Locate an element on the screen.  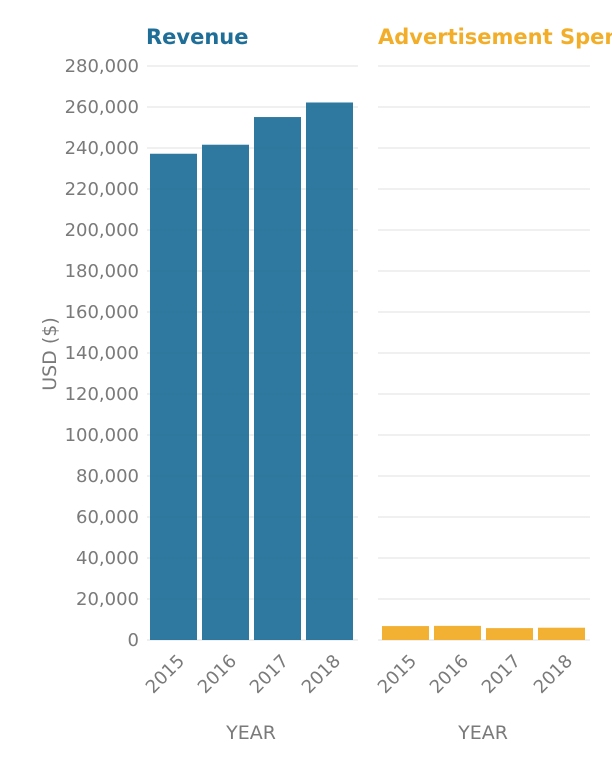
revenue-x-axis-title: YEAR is located at coordinates (250, 733).